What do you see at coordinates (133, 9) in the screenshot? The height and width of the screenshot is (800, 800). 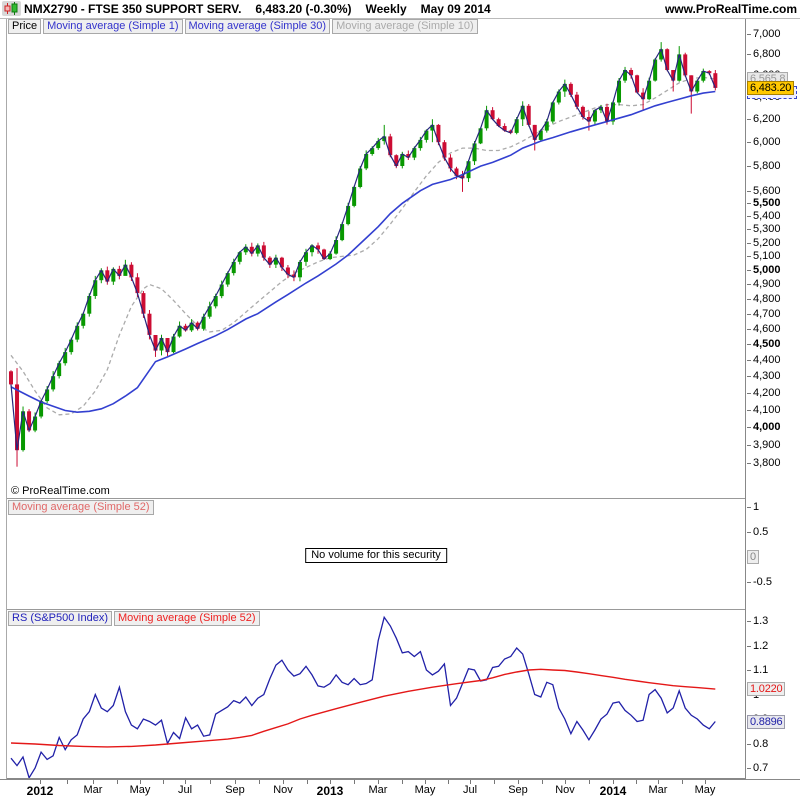 I see `symbol-name: NMX2790 - FTSE 350 SUPPORT SERV.` at bounding box center [133, 9].